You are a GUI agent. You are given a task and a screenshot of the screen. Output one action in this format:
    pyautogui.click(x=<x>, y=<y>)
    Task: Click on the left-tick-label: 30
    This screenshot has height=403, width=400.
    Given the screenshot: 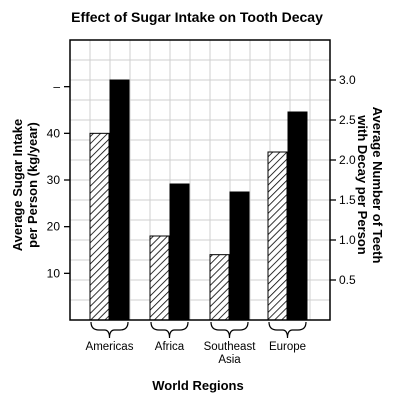 What is the action you would take?
    pyautogui.click(x=54, y=180)
    